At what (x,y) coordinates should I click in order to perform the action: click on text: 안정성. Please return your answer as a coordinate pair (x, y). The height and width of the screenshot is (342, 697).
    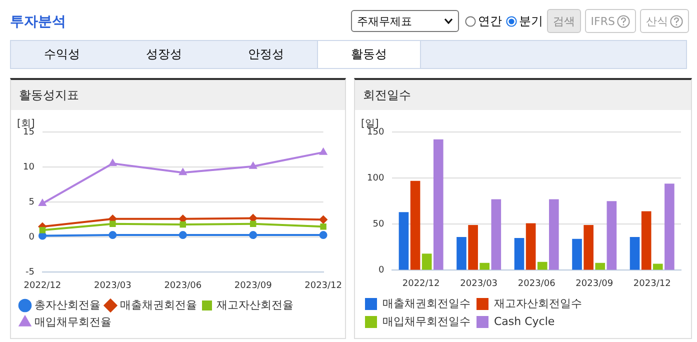
    Looking at the image, I should click on (266, 54).